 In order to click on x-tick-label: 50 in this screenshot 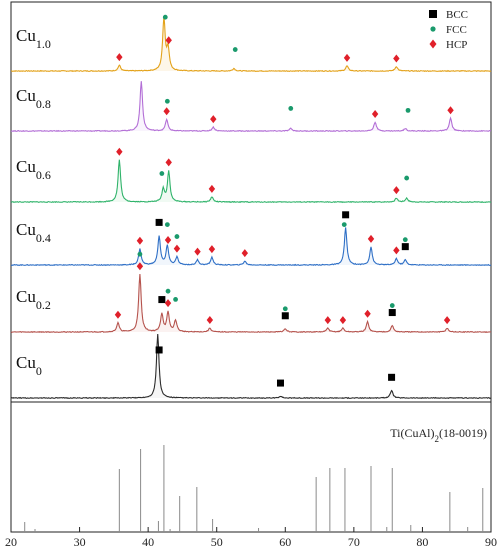, I will do `click(217, 542)`.